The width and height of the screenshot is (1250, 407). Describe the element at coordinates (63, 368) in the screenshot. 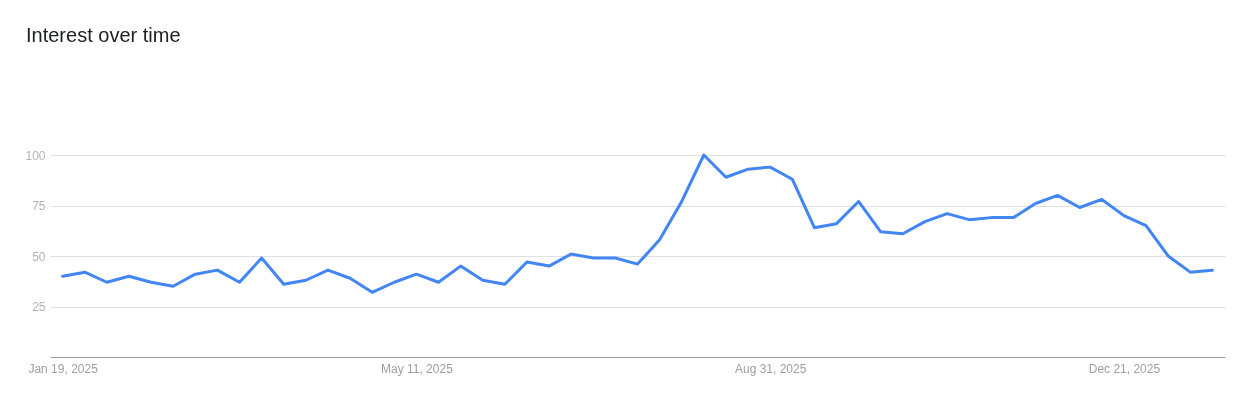

I see `x-tick-label: Jan 19, 2025` at that location.